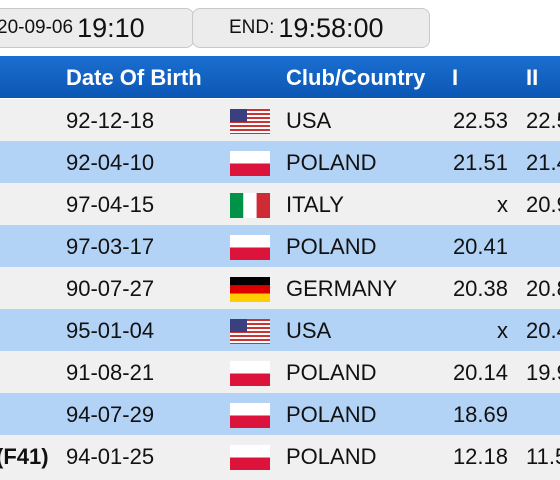  What do you see at coordinates (37, 27) in the screenshot?
I see `start-date: 20-09-06` at bounding box center [37, 27].